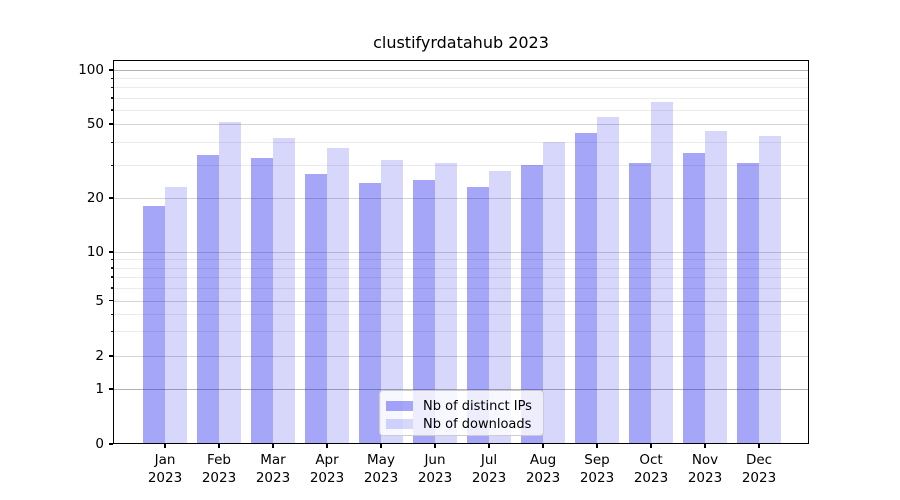 The height and width of the screenshot is (500, 900). What do you see at coordinates (273, 460) in the screenshot?
I see `x-tick-month: Mar` at bounding box center [273, 460].